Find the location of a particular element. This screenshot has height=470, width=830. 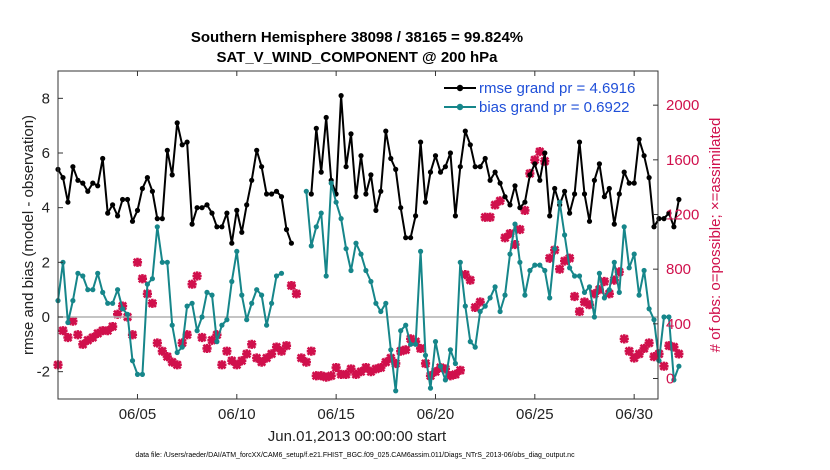

x-tick-label: 06/20 is located at coordinates (436, 414).